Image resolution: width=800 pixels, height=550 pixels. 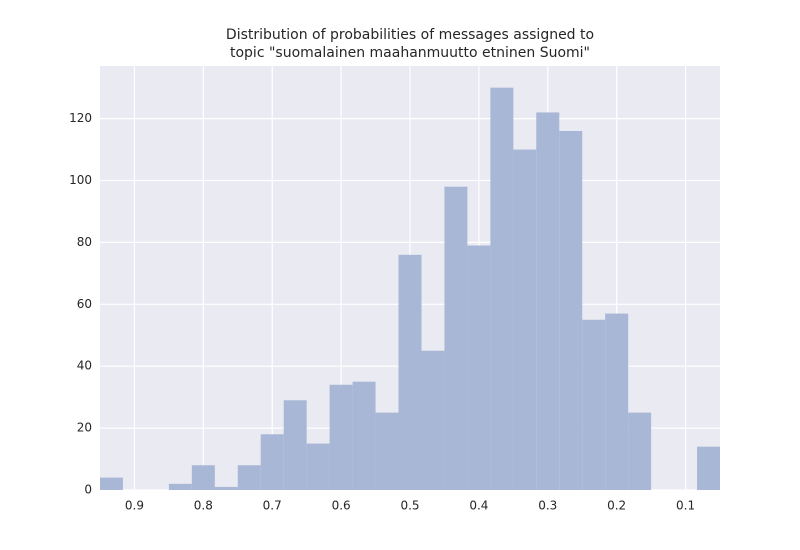 I want to click on y-tick-label: 0, so click(x=88, y=490).